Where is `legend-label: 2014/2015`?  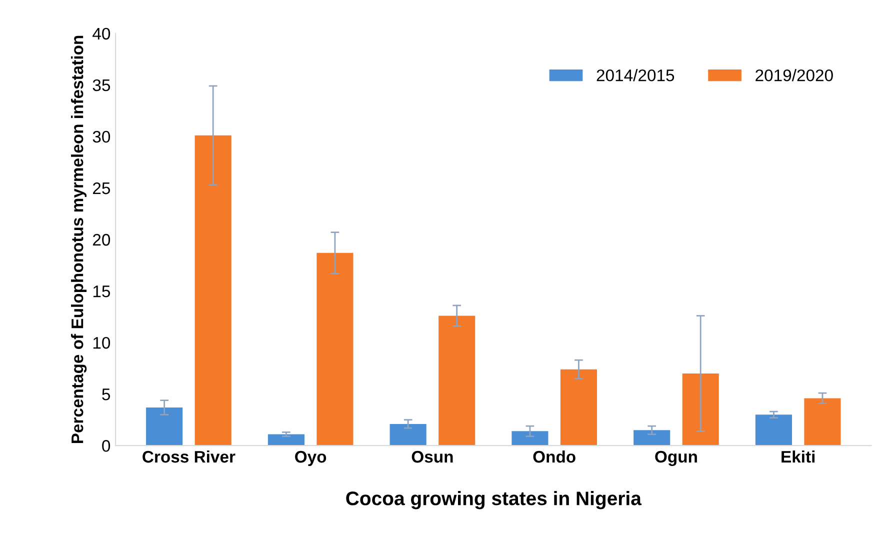 legend-label: 2014/2015 is located at coordinates (635, 75).